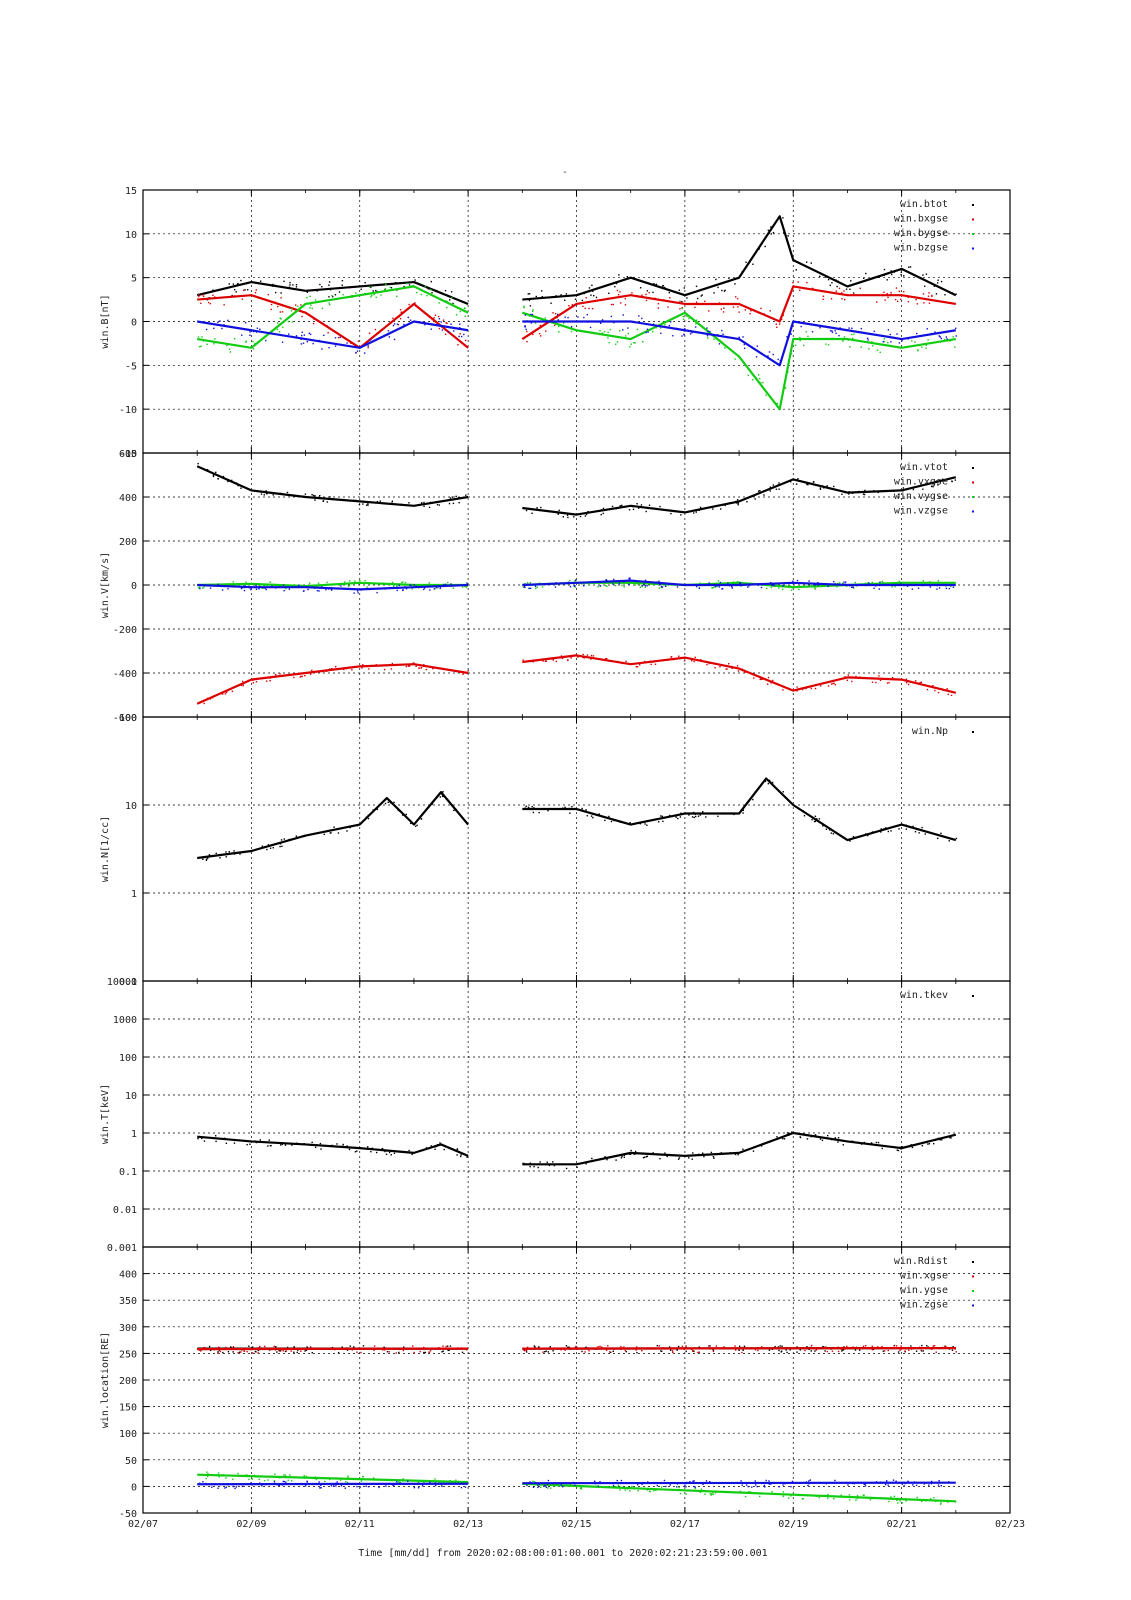  What do you see at coordinates (105, 585) in the screenshot?
I see `y-axis-label: win.V[km/s]` at bounding box center [105, 585].